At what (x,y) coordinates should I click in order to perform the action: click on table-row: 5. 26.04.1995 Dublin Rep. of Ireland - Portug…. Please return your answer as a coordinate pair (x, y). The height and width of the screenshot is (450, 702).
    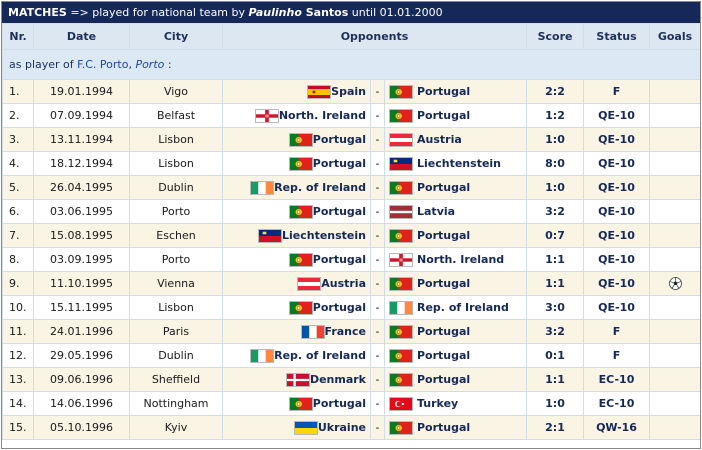
    Looking at the image, I should click on (351, 187).